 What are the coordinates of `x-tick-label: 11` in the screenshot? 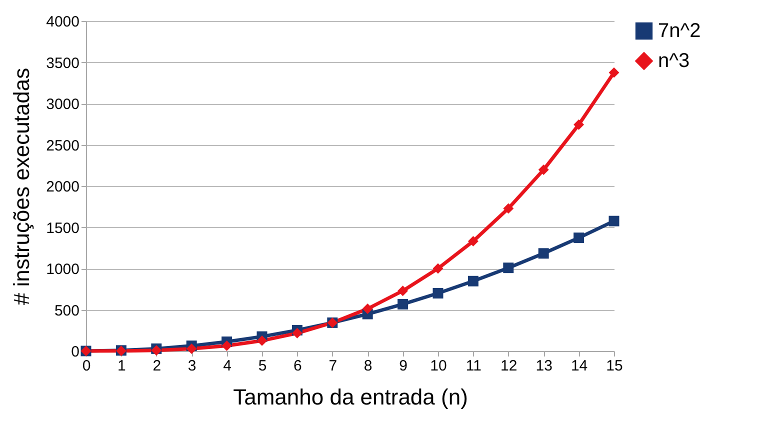 It's located at (474, 366).